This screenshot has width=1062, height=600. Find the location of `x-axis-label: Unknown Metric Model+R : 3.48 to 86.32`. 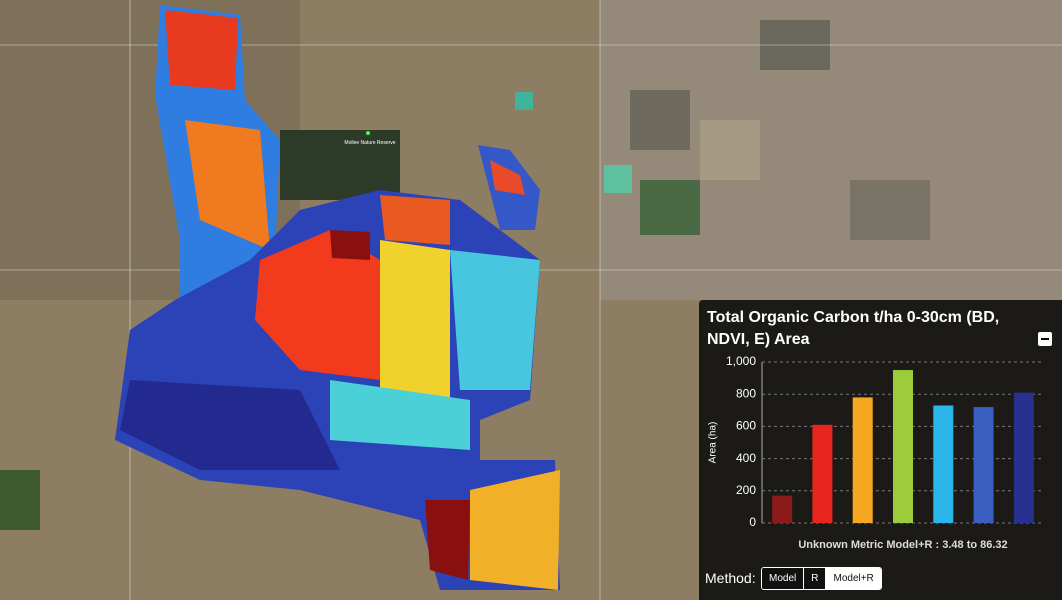

x-axis-label: Unknown Metric Model+R : 3.48 to 86.32 is located at coordinates (902, 545).